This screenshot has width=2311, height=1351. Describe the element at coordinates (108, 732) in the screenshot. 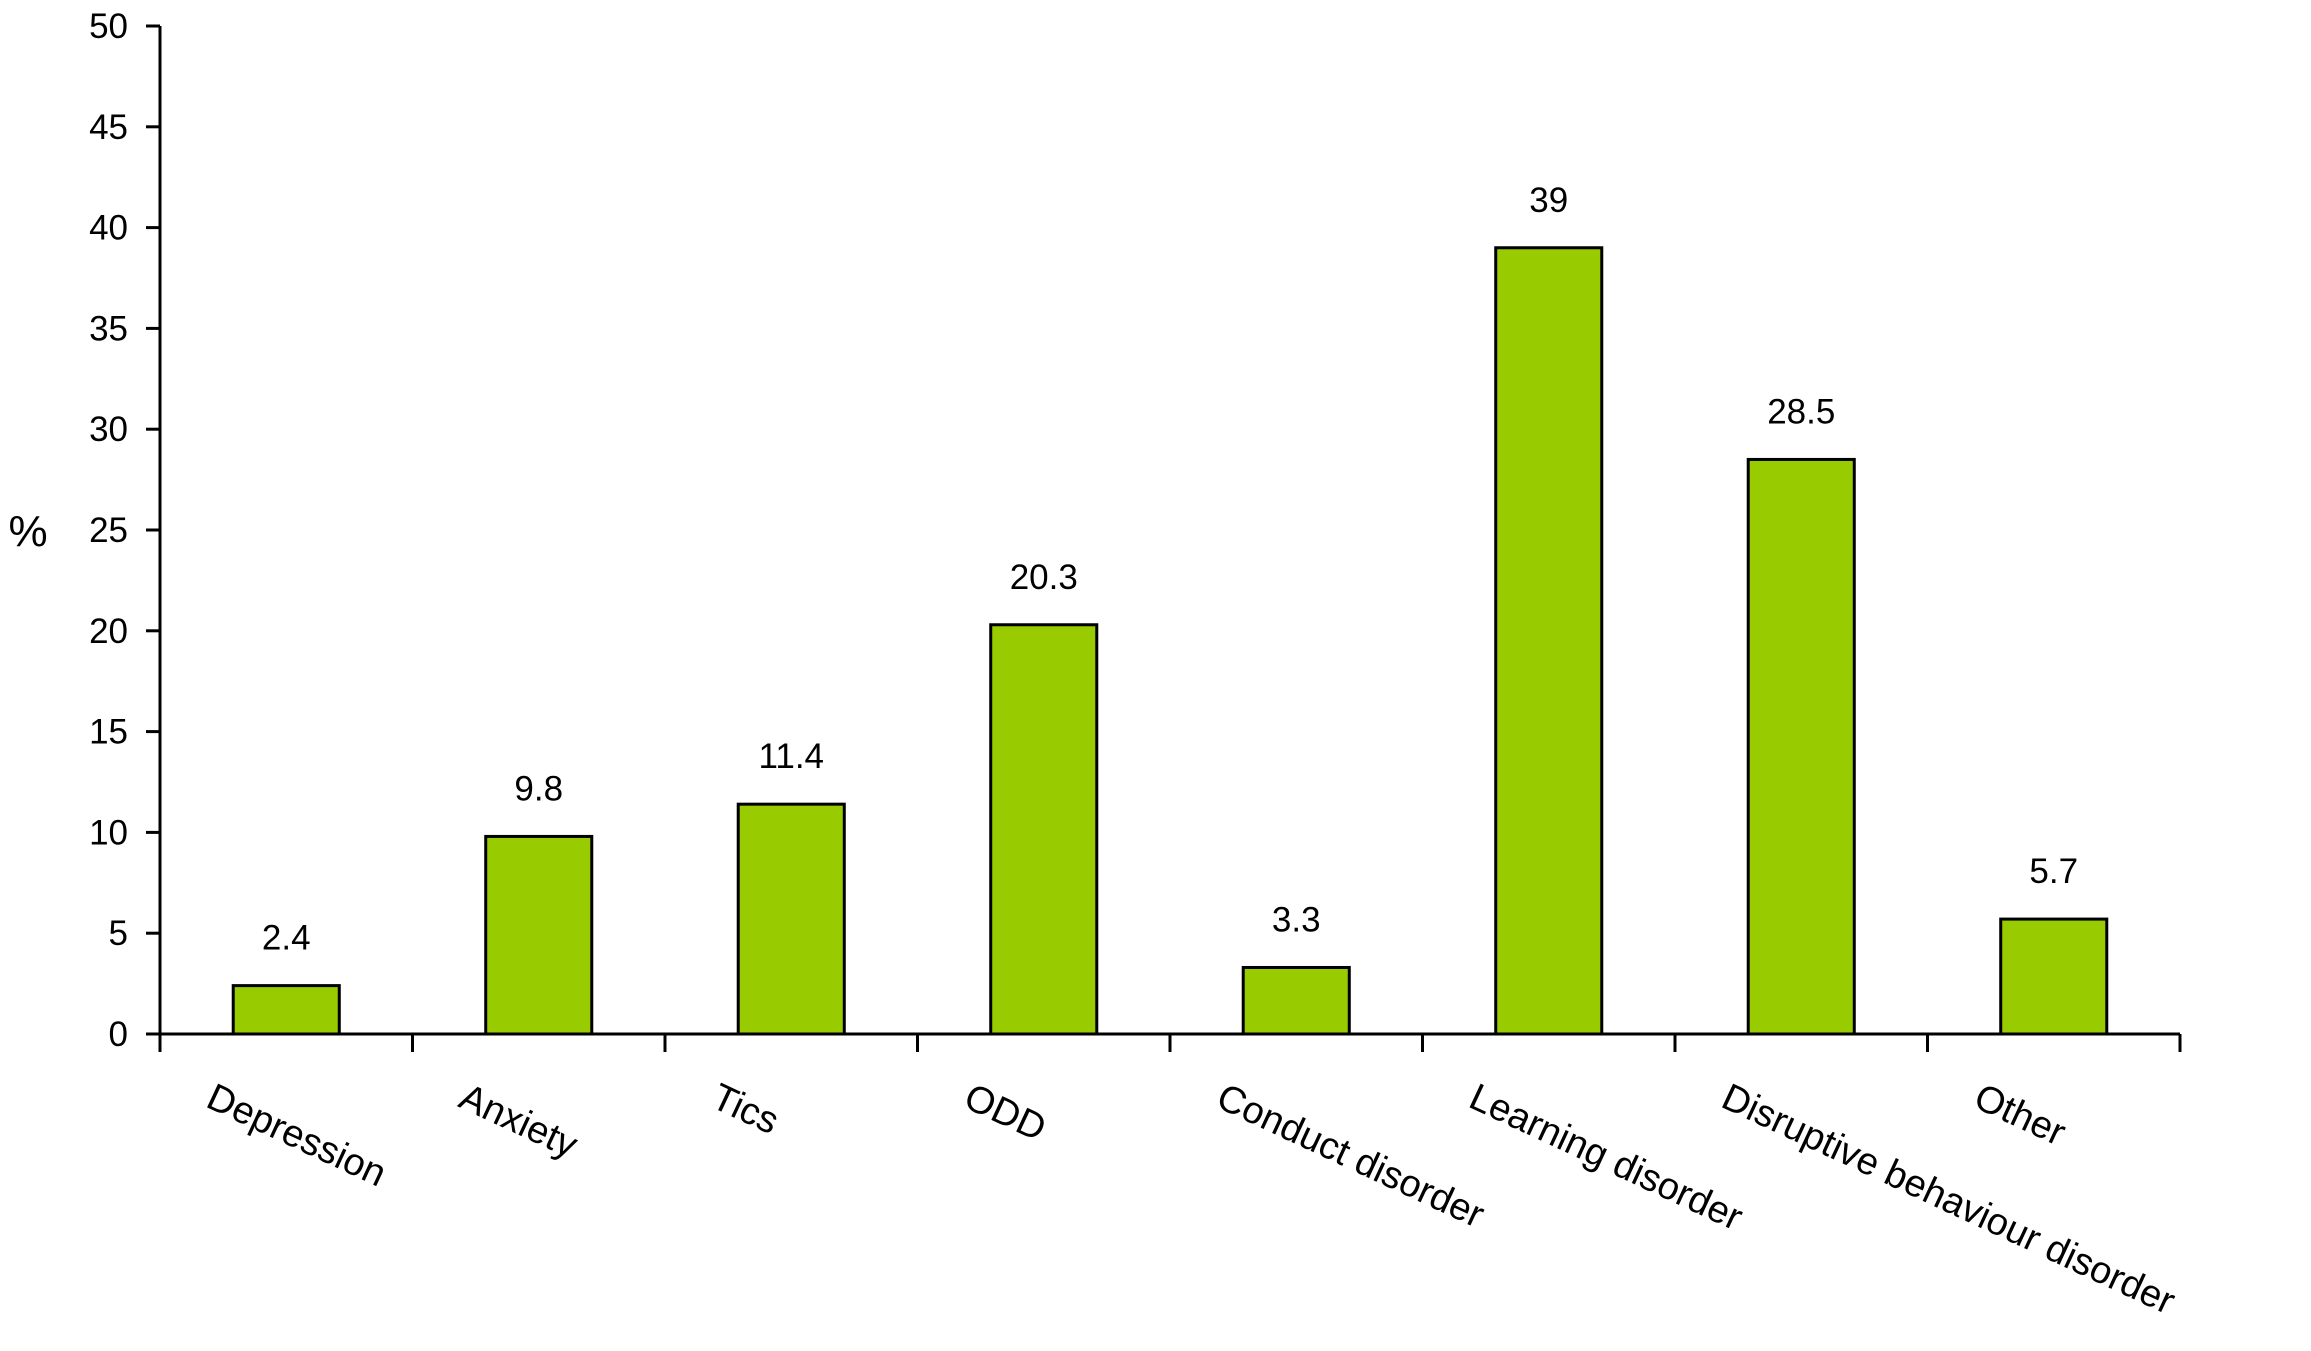

I see `y-tick-label: 15` at that location.